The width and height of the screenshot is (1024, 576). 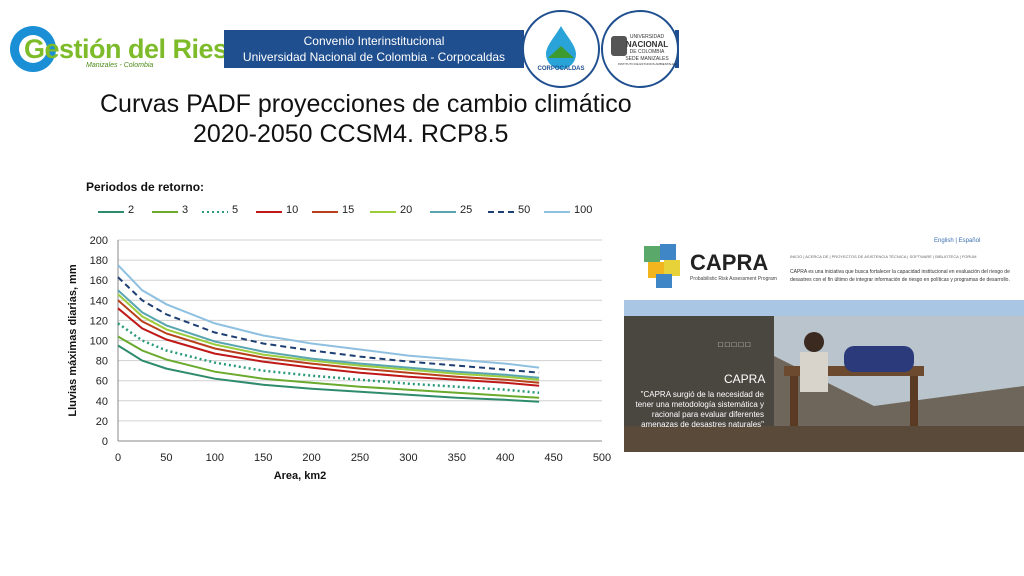 What do you see at coordinates (166, 458) in the screenshot?
I see `x-tick-label: 50` at bounding box center [166, 458].